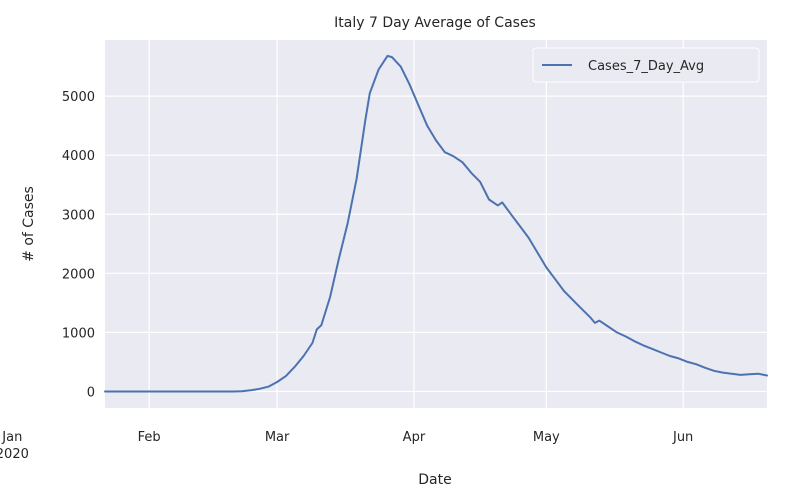  Describe the element at coordinates (414, 437) in the screenshot. I see `x-tick-label: Apr` at that location.